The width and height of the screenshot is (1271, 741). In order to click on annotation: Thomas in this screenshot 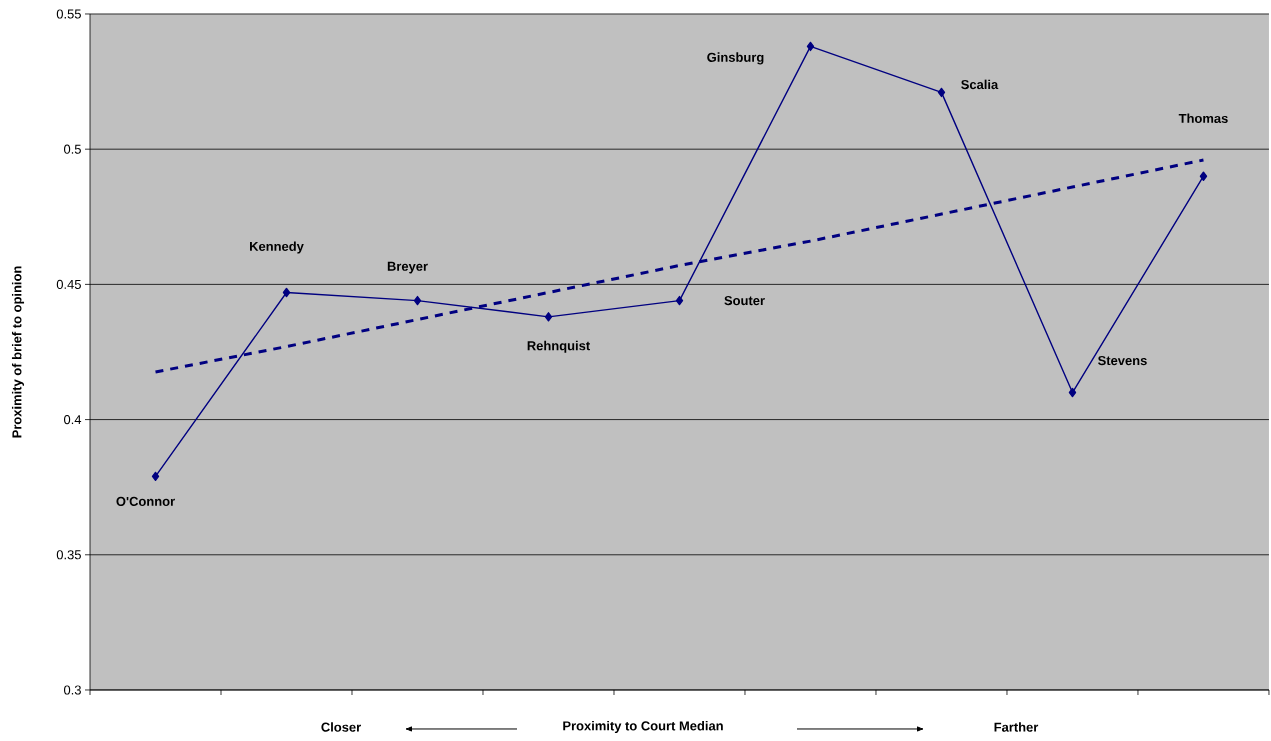, I will do `click(1203, 118)`.